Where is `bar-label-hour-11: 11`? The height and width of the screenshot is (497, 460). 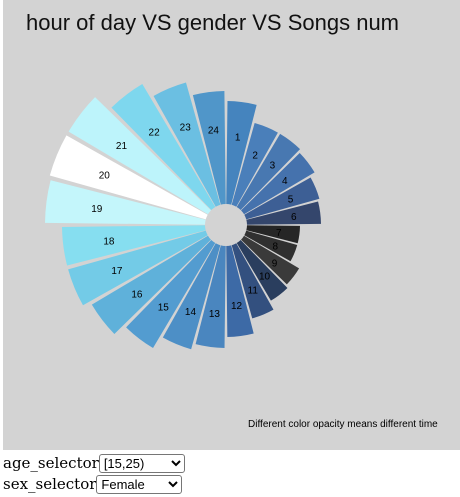 bar-label-hour-11: 11 is located at coordinates (253, 291).